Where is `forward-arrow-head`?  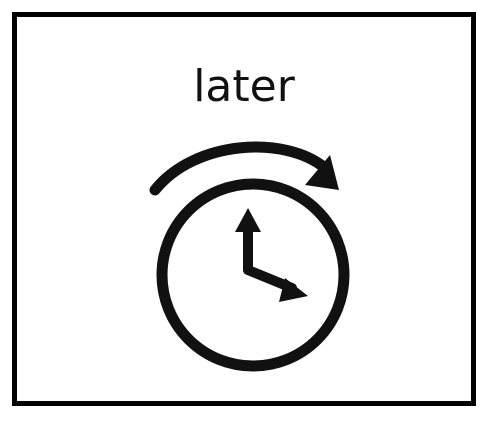
forward-arrow-head is located at coordinates (322, 172).